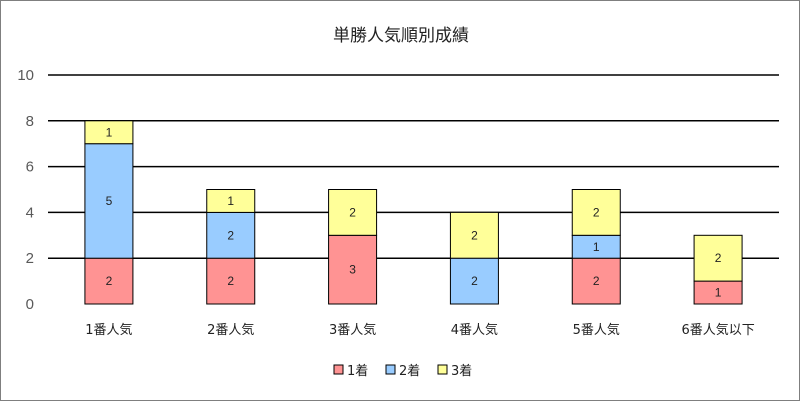 The image size is (800, 402). I want to click on y-tick-label: 4, so click(30, 212).